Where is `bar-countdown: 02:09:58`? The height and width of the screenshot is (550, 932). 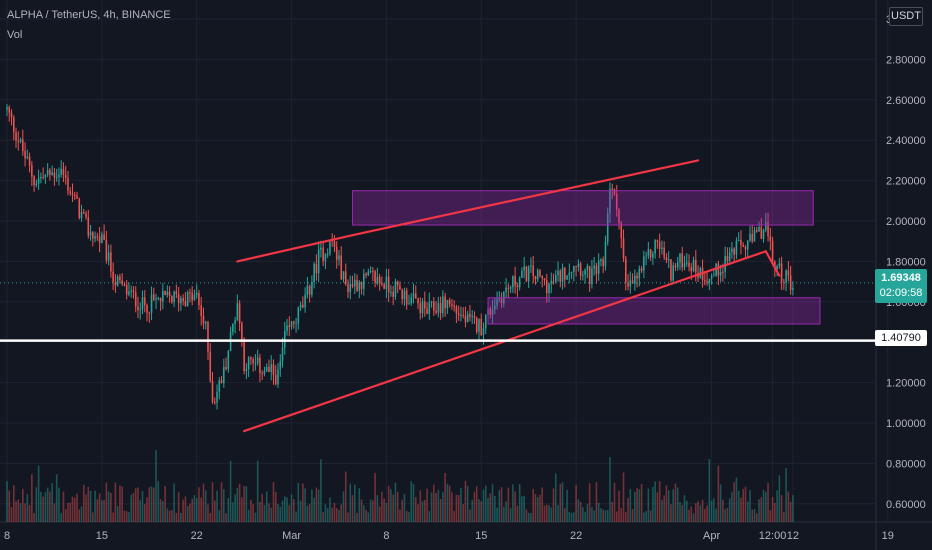
bar-countdown: 02:09:58 is located at coordinates (901, 293).